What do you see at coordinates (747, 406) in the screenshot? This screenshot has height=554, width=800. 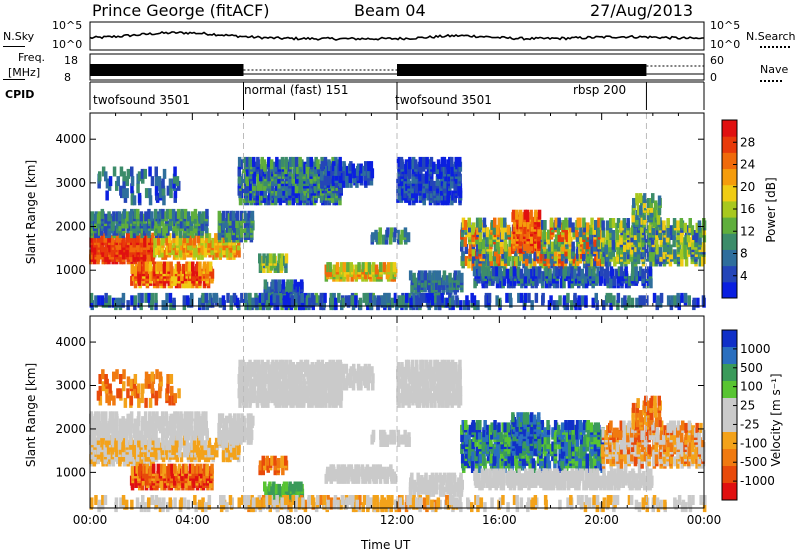 I see `velocity-colorbar-tick-label: 25` at bounding box center [747, 406].